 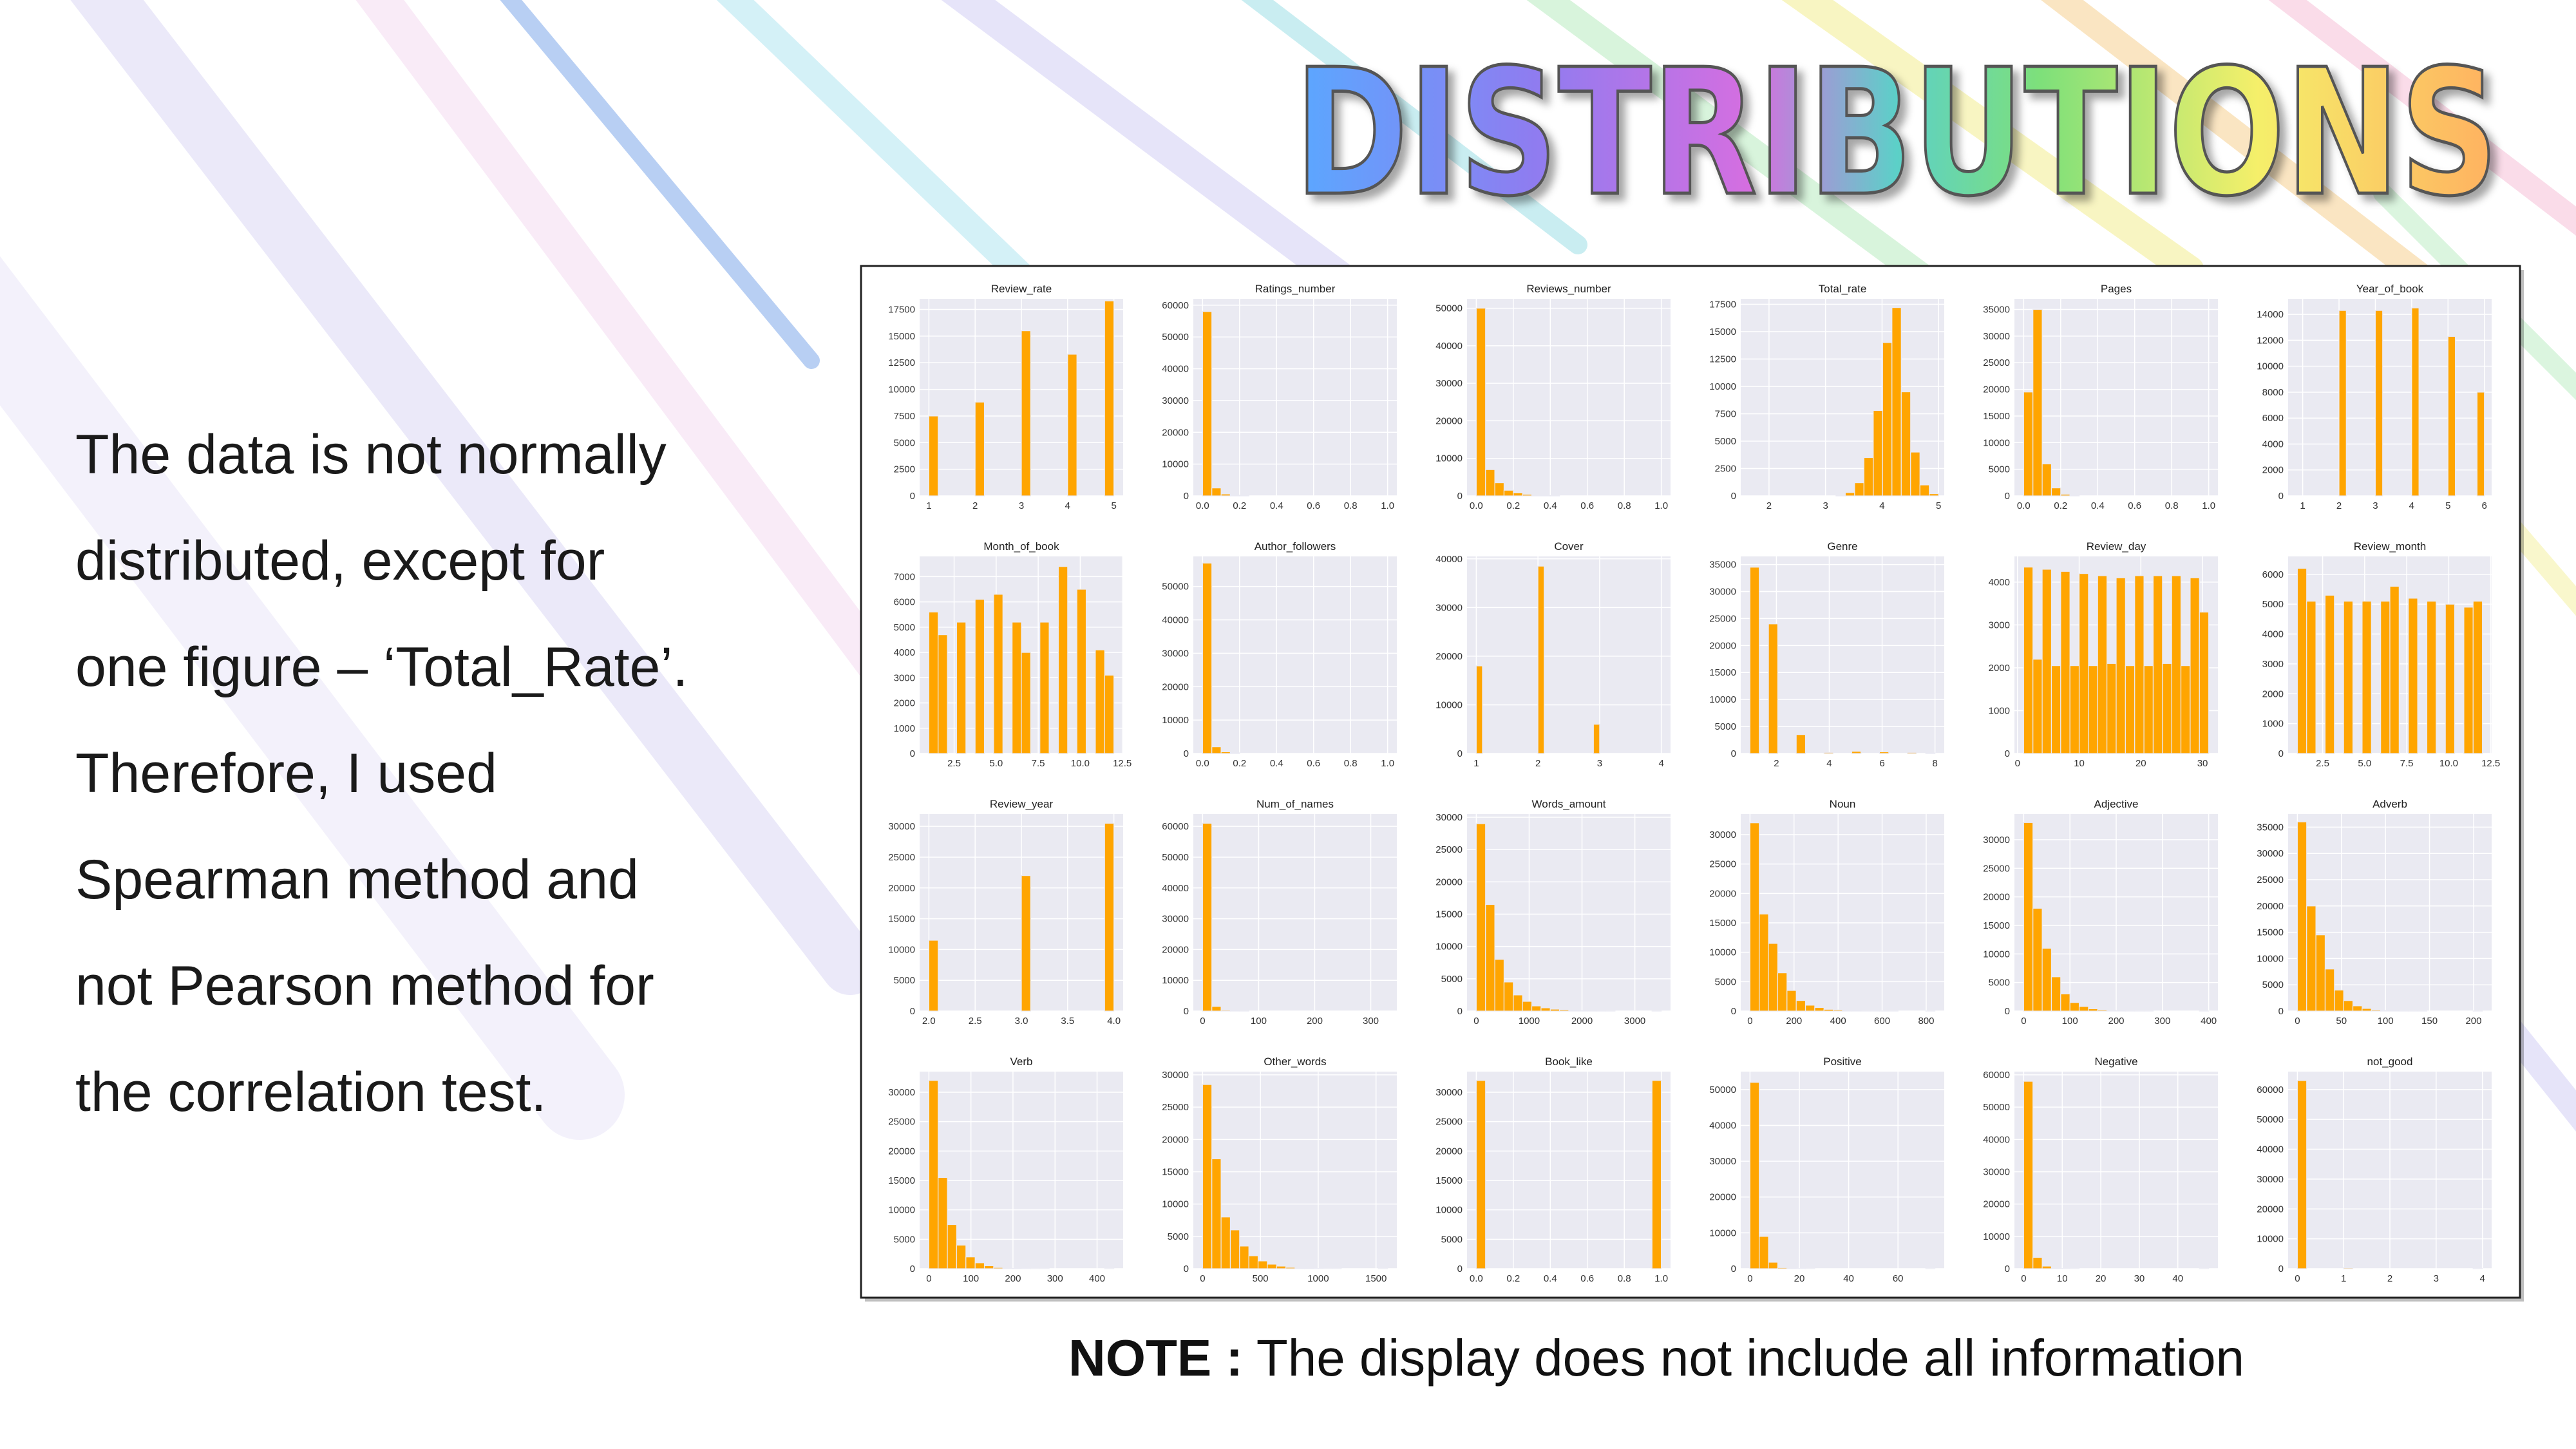 What do you see at coordinates (1723, 304) in the screenshot?
I see `y-tick-label: 17500` at bounding box center [1723, 304].